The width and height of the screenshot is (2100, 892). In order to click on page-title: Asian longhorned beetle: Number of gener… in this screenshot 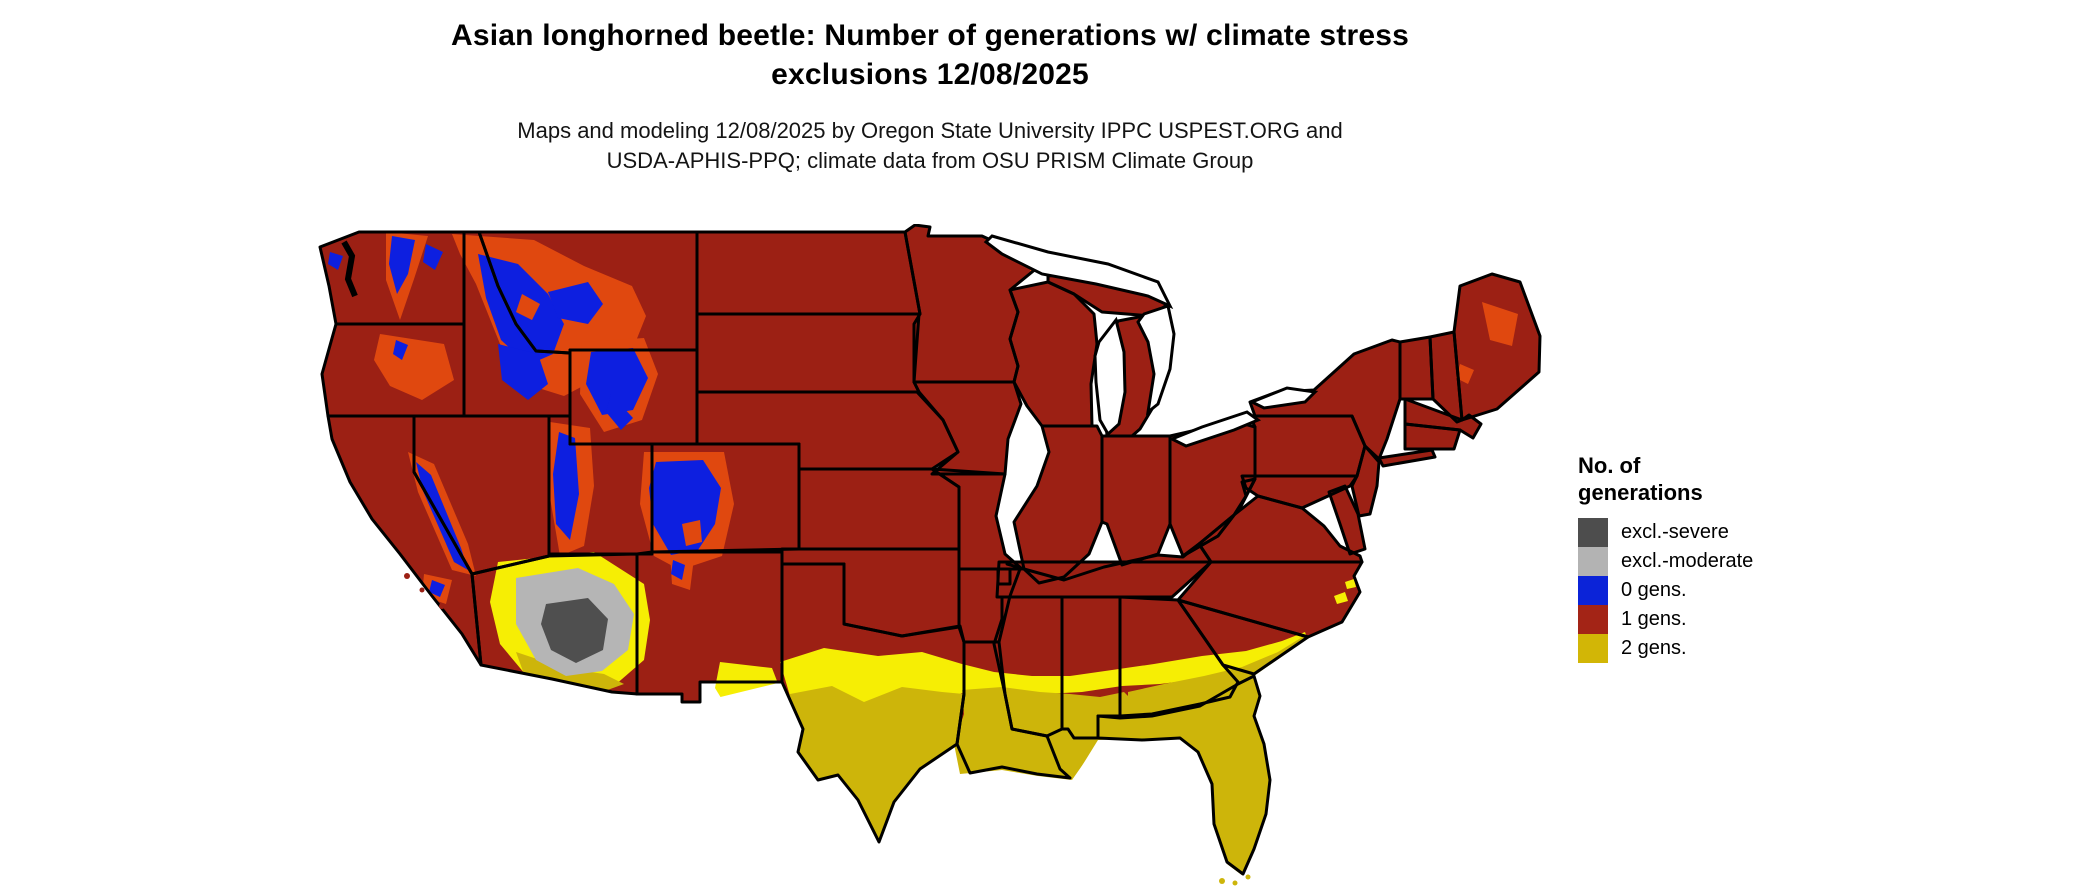, I will do `click(930, 55)`.